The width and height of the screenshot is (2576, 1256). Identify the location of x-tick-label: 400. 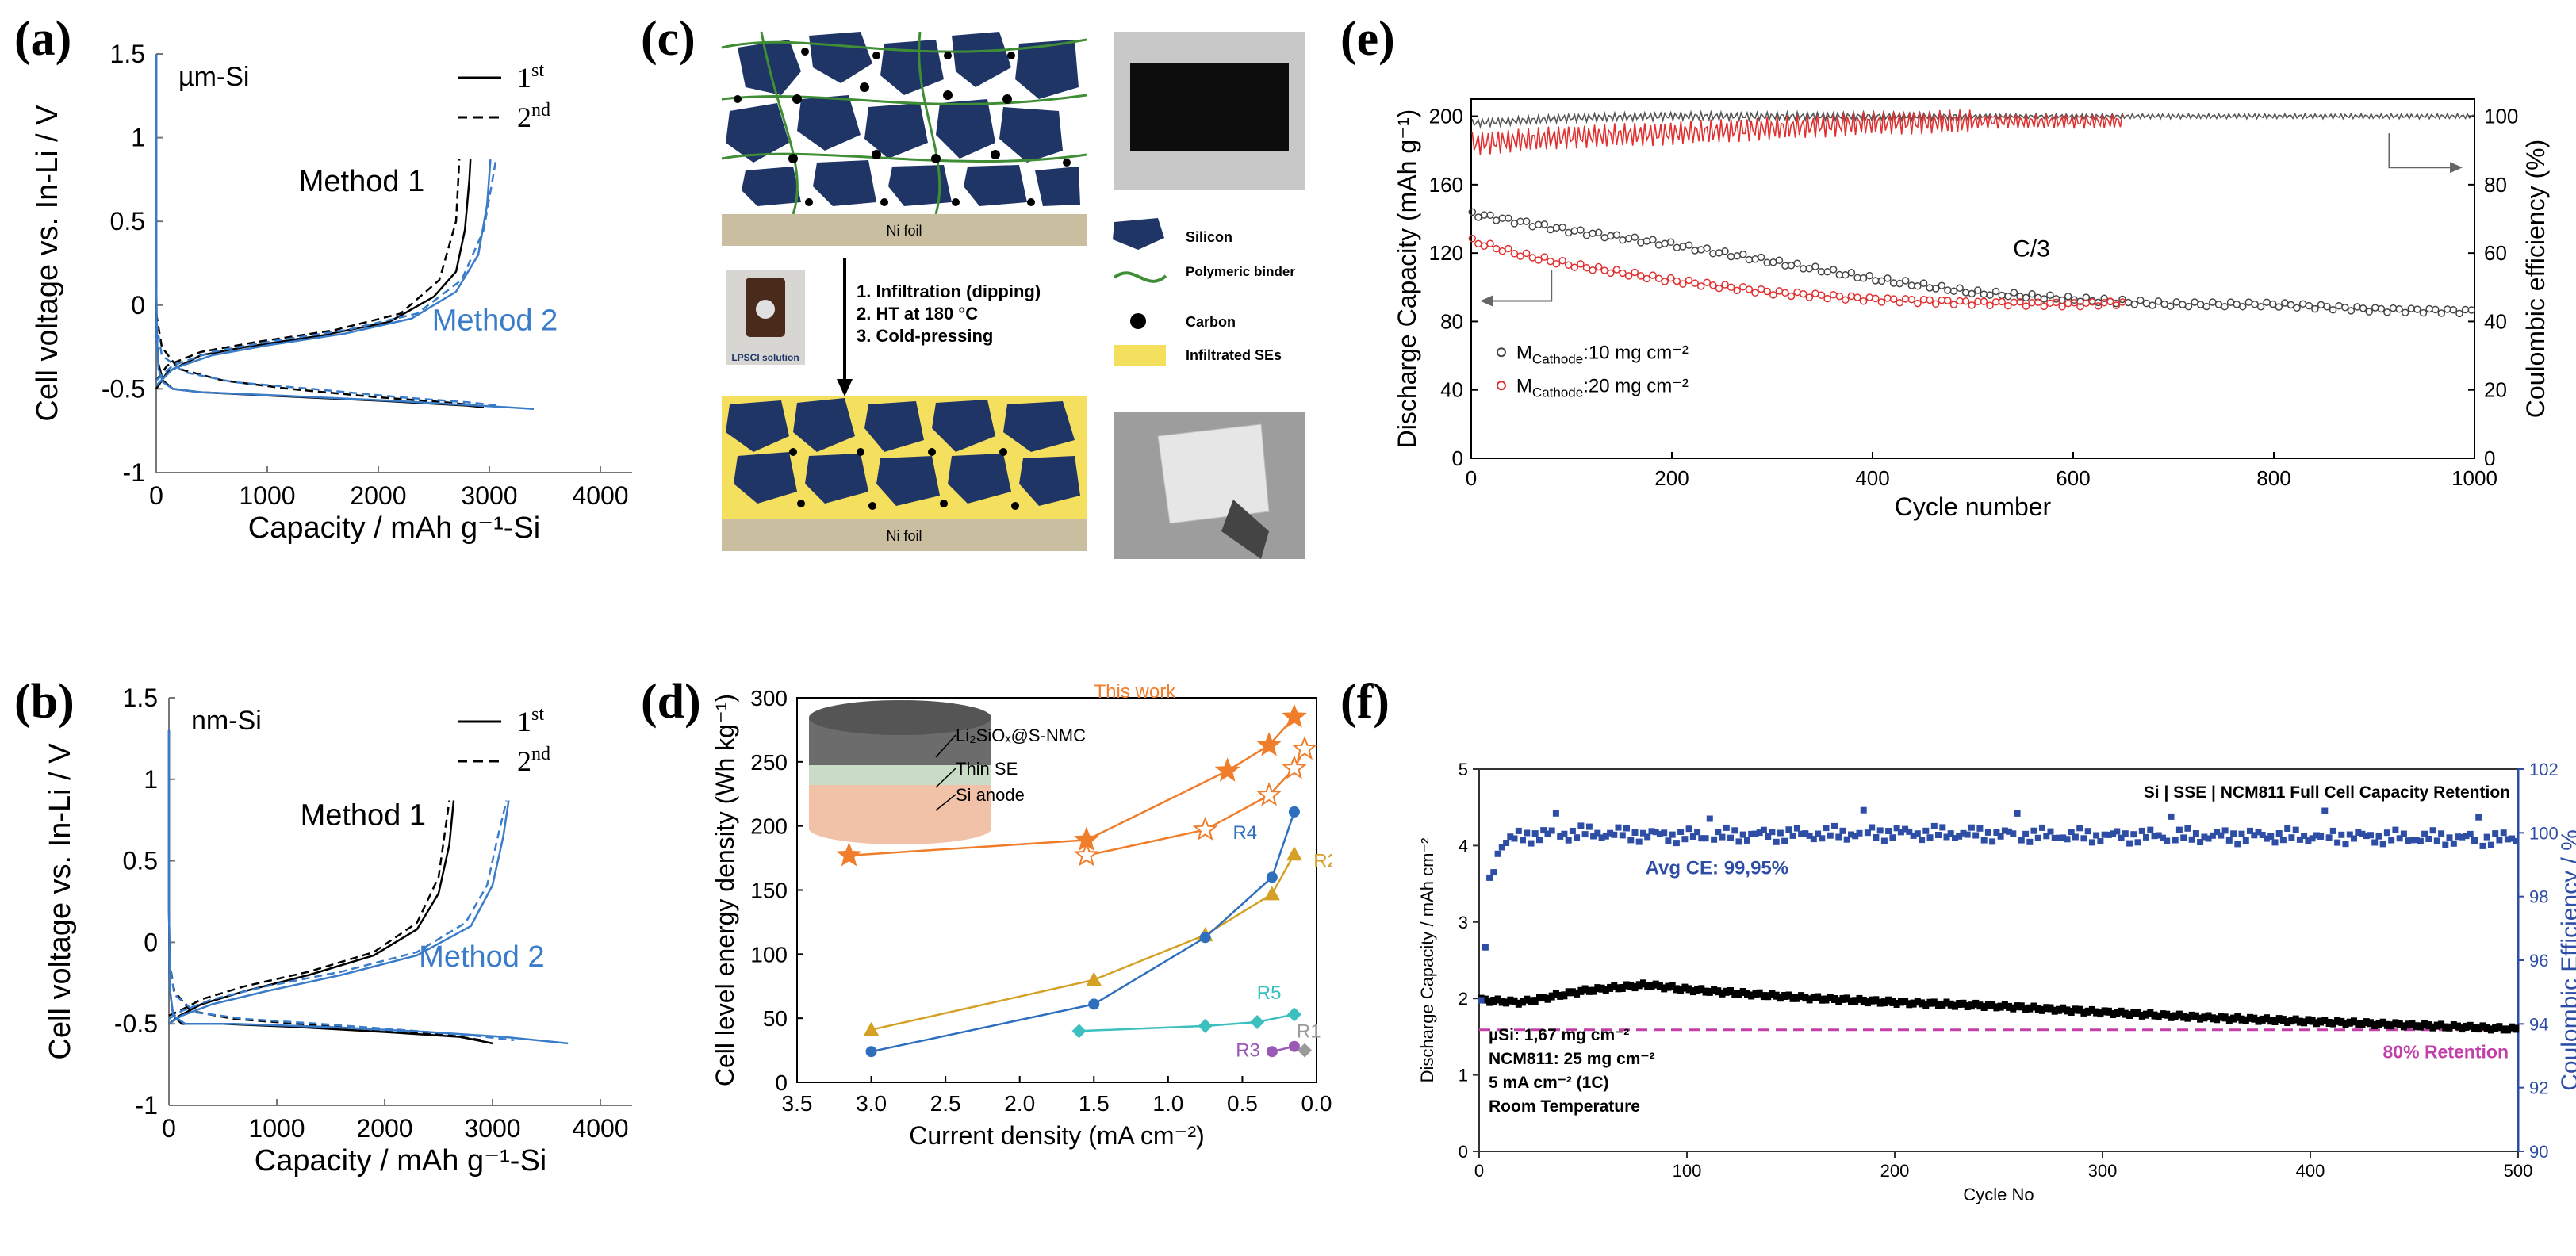
(2310, 1171).